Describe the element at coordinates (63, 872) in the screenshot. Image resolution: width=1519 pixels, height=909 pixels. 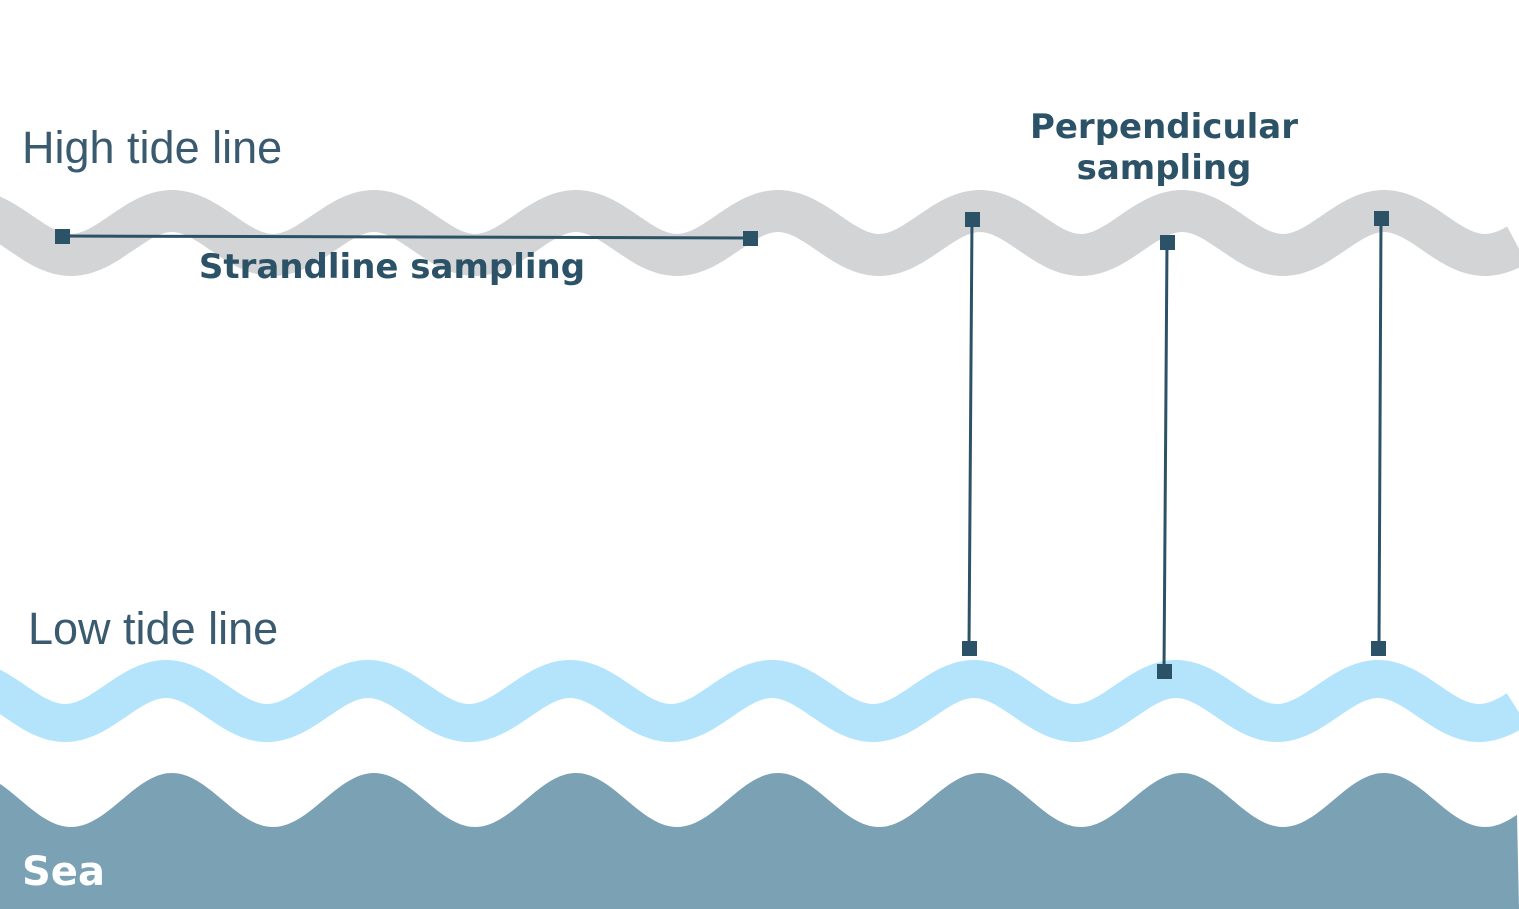
I see `sea-label: Sea` at that location.